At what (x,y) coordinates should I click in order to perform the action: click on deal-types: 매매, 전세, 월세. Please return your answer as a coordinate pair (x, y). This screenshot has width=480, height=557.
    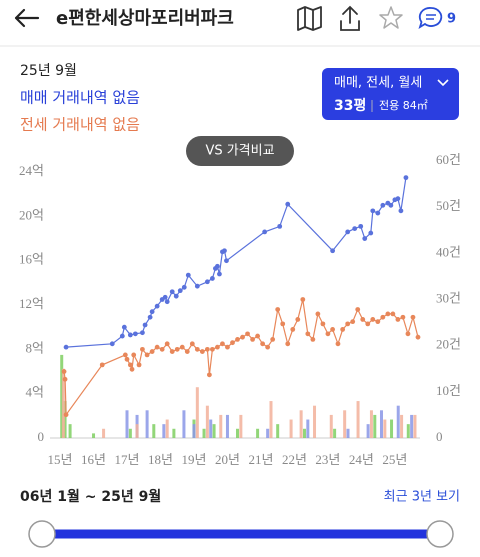
    Looking at the image, I should click on (378, 83).